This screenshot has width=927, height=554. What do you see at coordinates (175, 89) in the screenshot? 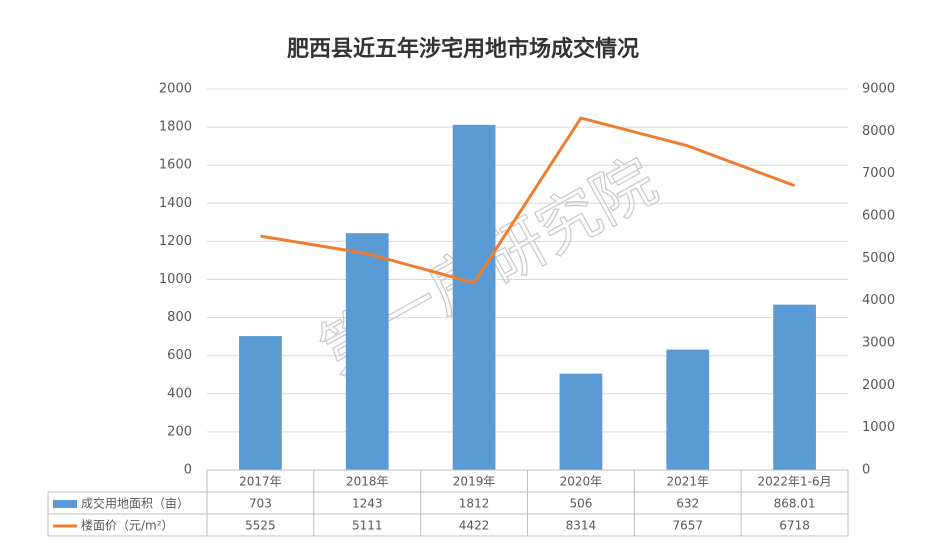
I see `y-tick-label: 2000` at bounding box center [175, 89].